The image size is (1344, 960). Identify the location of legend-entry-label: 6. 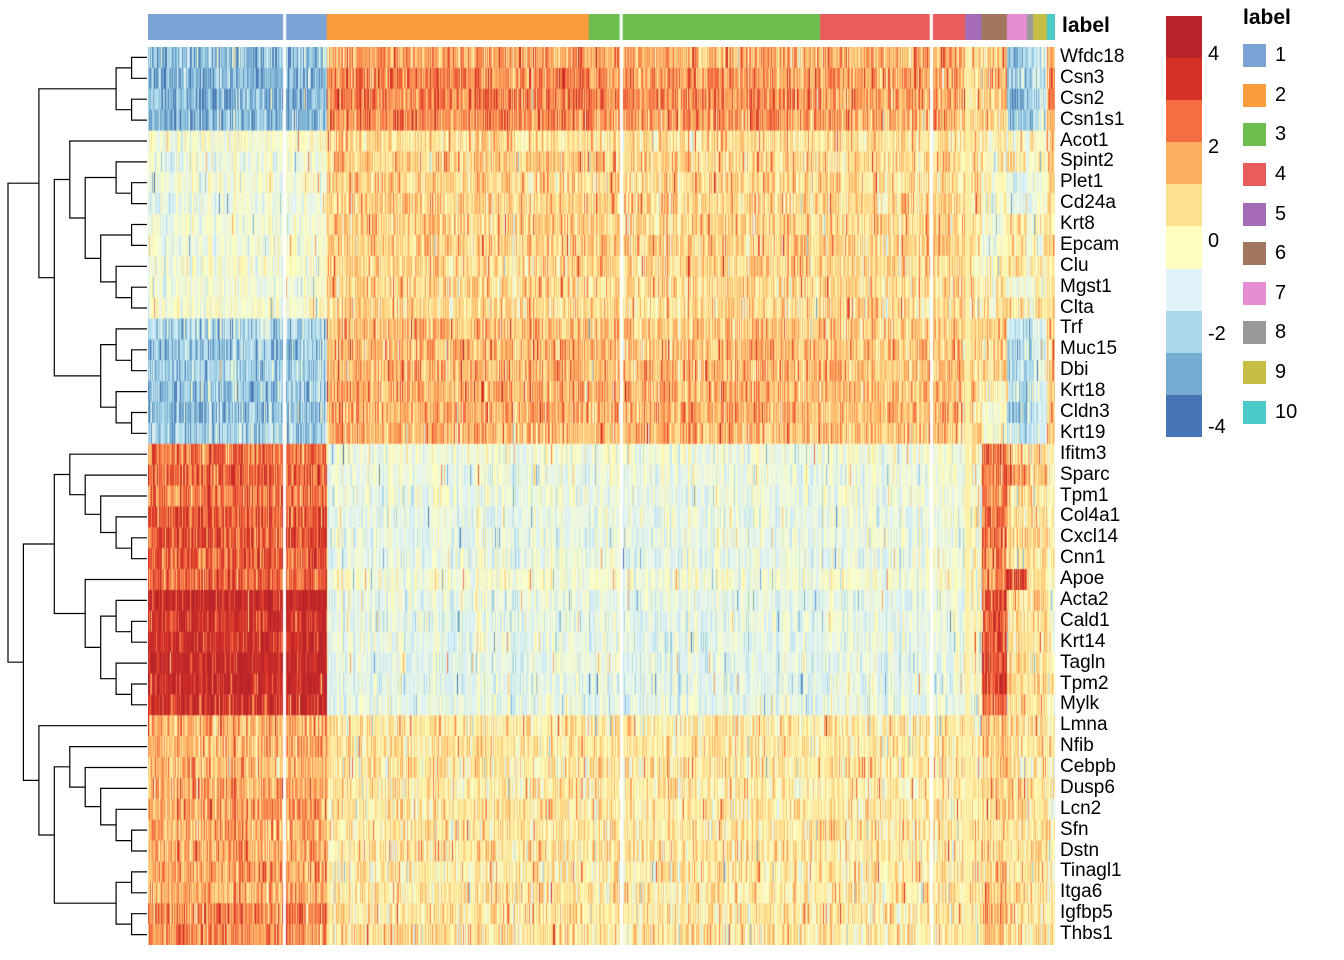
(1281, 253).